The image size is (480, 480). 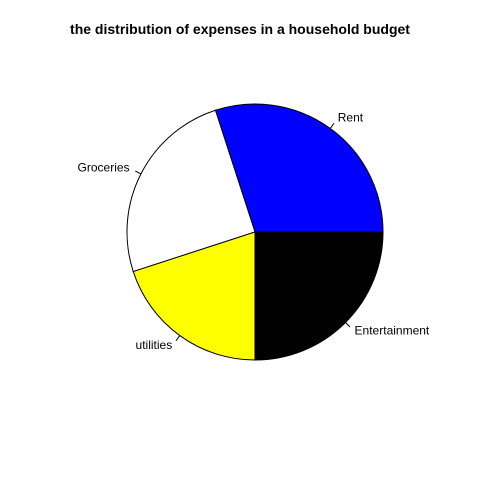 I want to click on slice-label-rent: Rent, so click(x=351, y=117).